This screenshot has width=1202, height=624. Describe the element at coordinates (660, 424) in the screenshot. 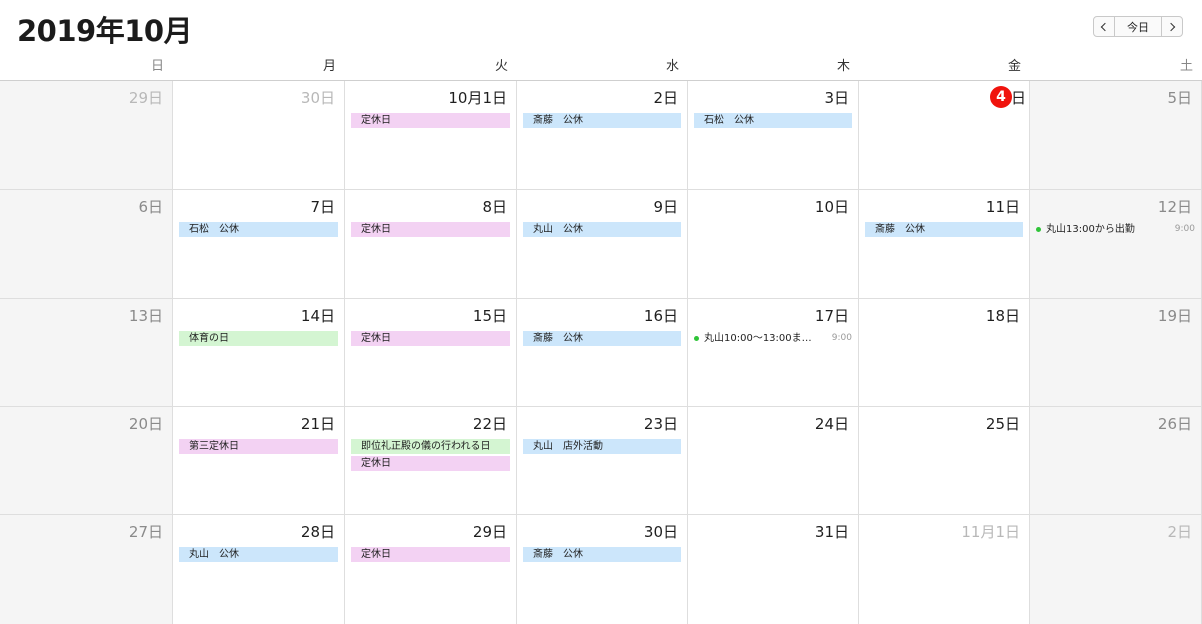

I see `day-number: 23日` at that location.